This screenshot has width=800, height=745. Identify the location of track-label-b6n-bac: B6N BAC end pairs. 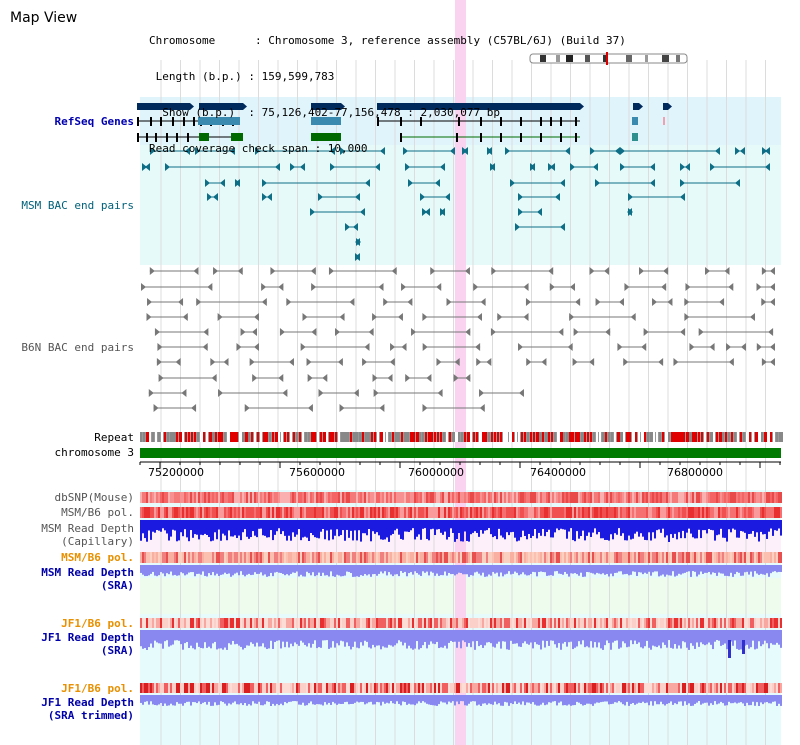
(77, 347).